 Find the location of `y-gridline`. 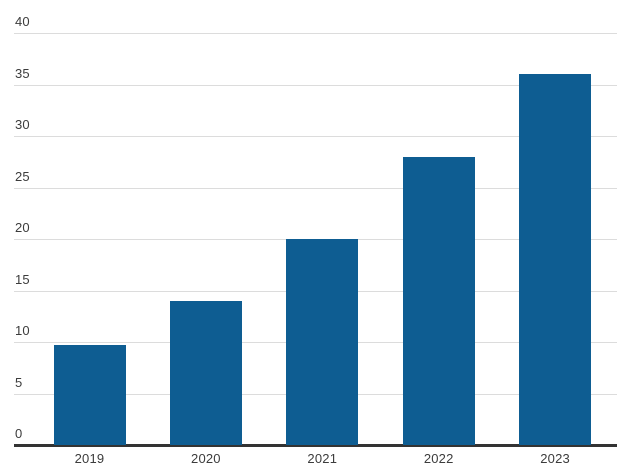

y-gridline is located at coordinates (315, 33).